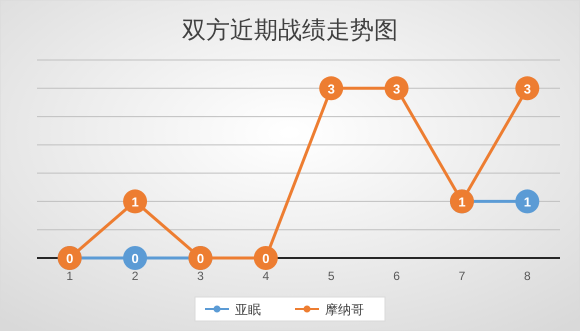  I want to click on x-tick-label: 5, so click(331, 276).